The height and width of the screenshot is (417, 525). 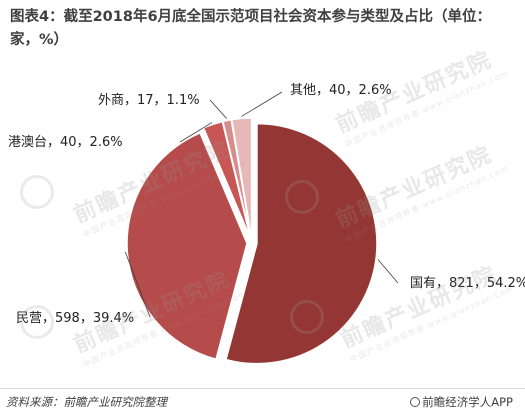 What do you see at coordinates (415, 402) in the screenshot?
I see `qianzhan-logo-icon` at bounding box center [415, 402].